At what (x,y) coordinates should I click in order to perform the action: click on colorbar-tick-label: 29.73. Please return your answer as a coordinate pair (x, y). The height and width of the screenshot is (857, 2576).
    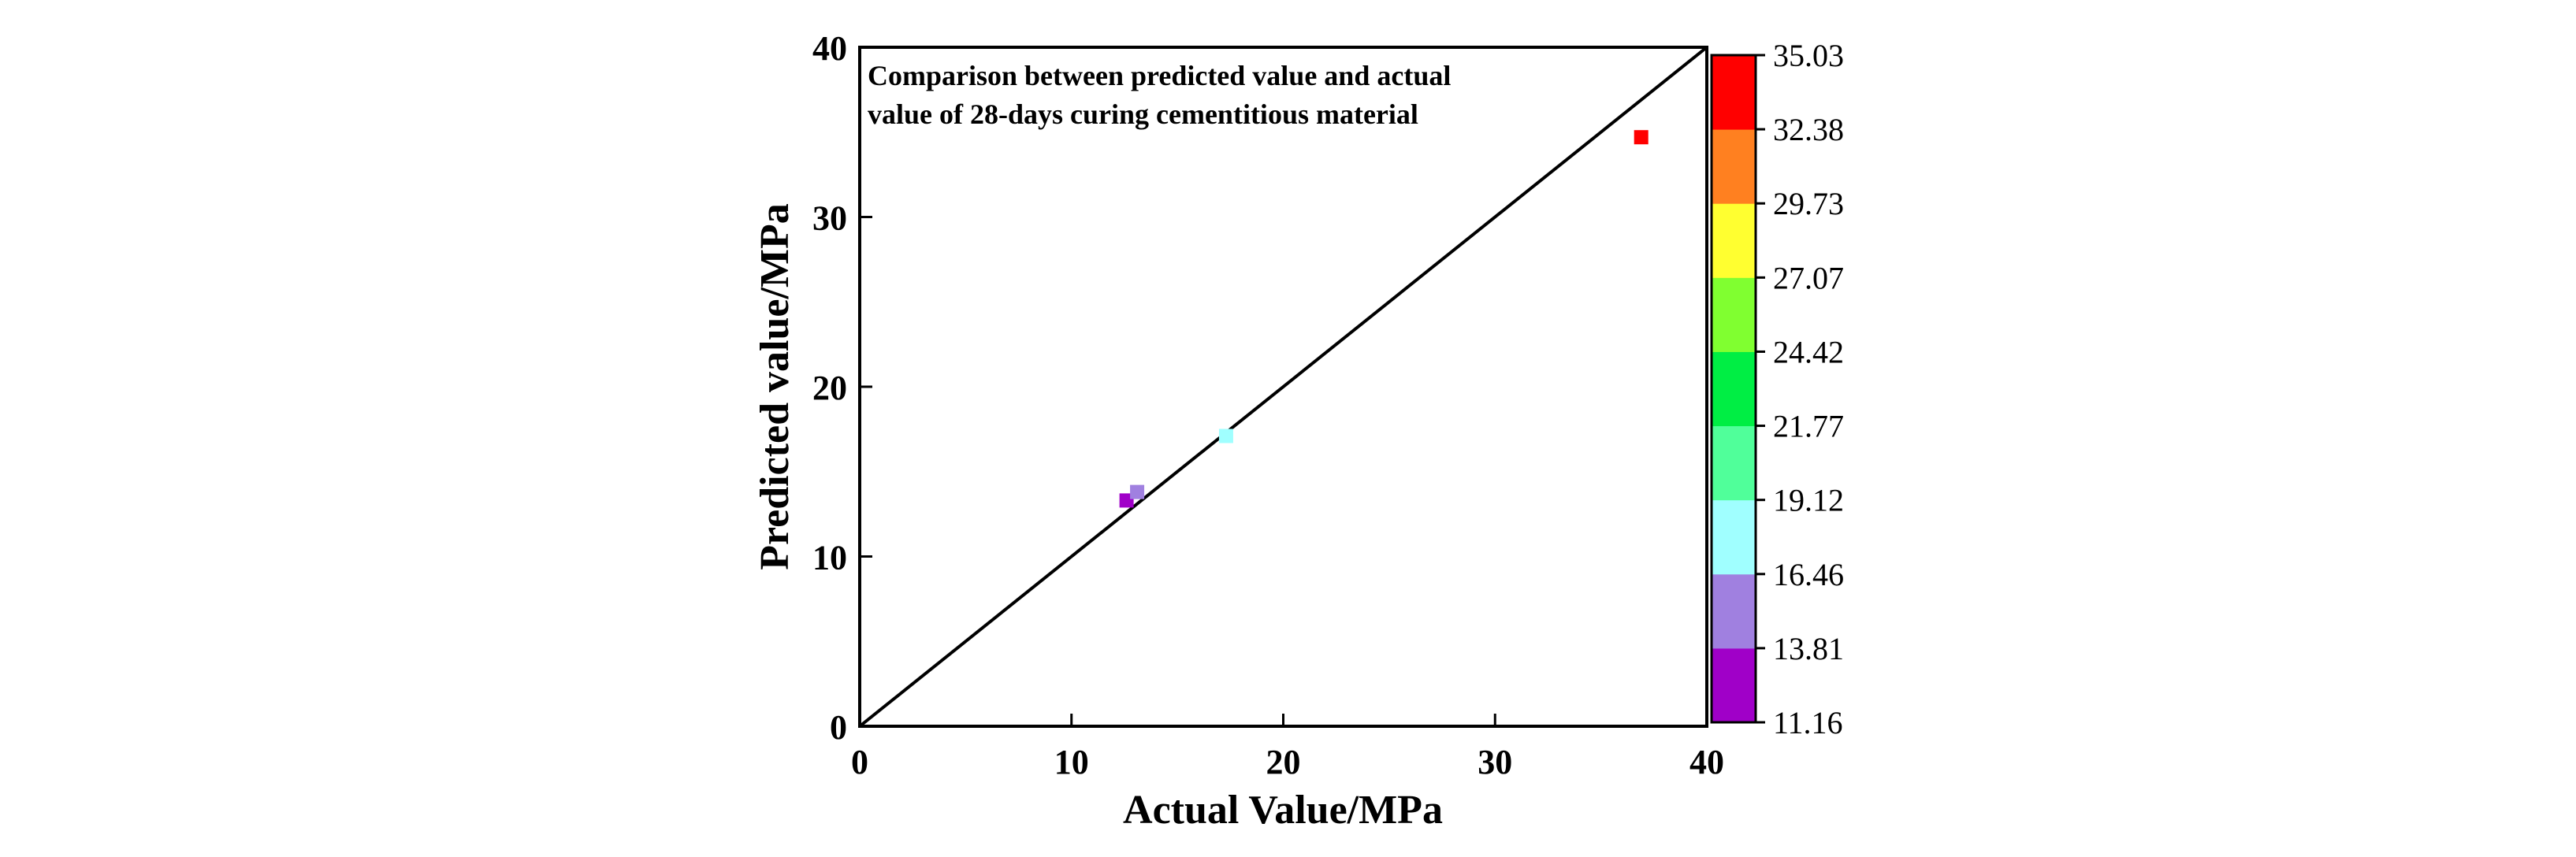
    Looking at the image, I should click on (1808, 204).